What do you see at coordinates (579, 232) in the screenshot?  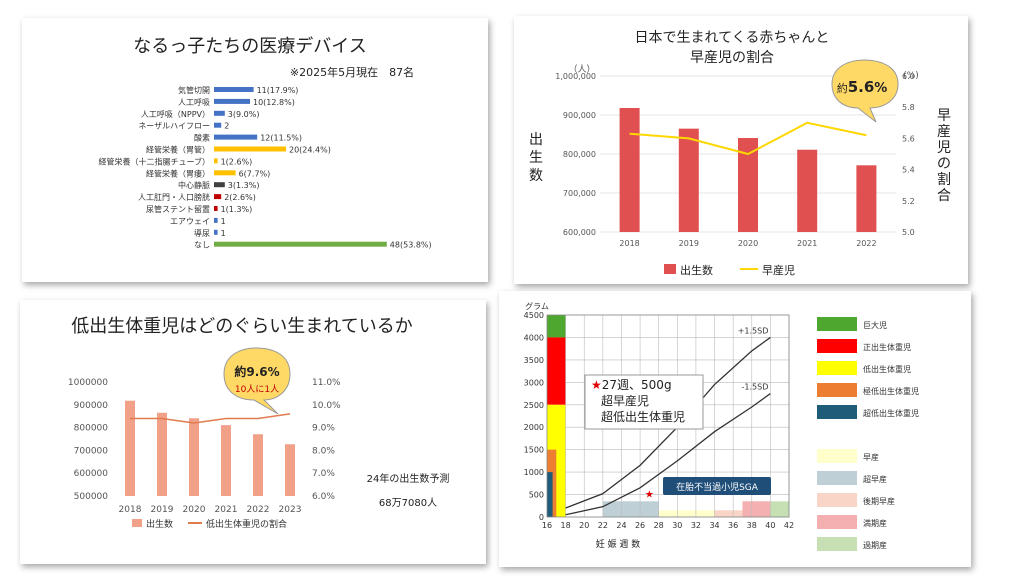 I see `y-tick: 600,000` at bounding box center [579, 232].